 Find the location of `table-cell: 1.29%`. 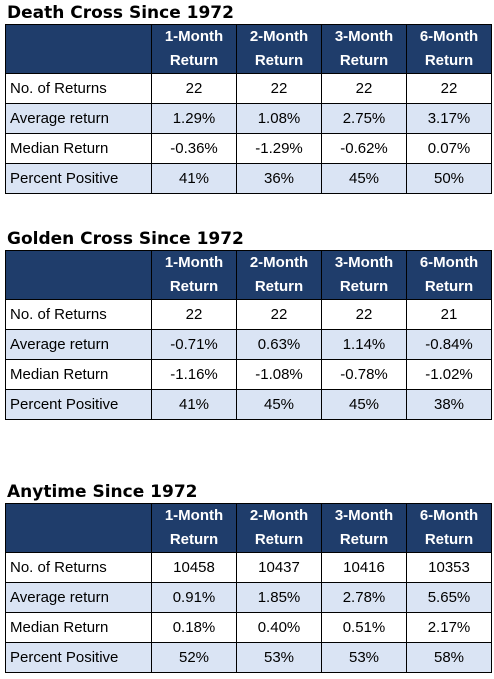

table-cell: 1.29% is located at coordinates (194, 118).